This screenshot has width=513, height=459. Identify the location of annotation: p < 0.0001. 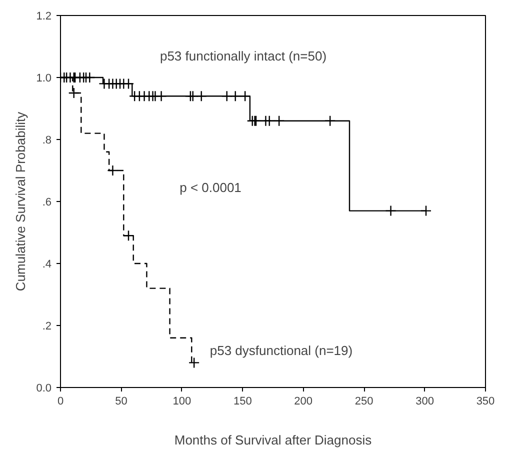
(211, 187).